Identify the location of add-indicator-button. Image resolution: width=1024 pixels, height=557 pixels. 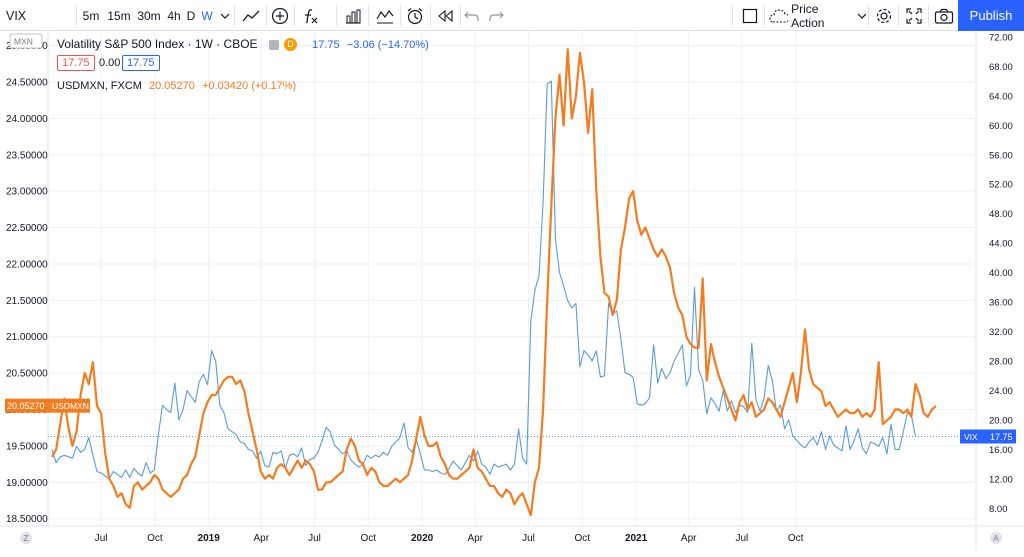
(280, 15).